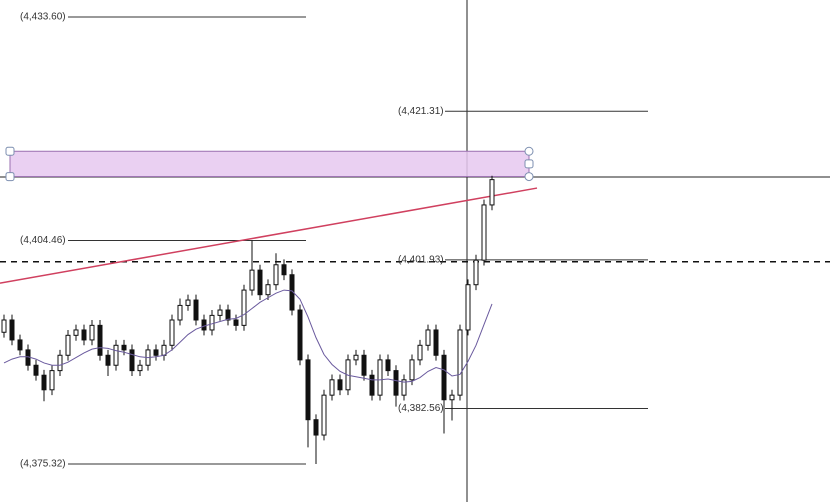  What do you see at coordinates (421, 260) in the screenshot?
I see `level-label: (4,401.93)` at bounding box center [421, 260].